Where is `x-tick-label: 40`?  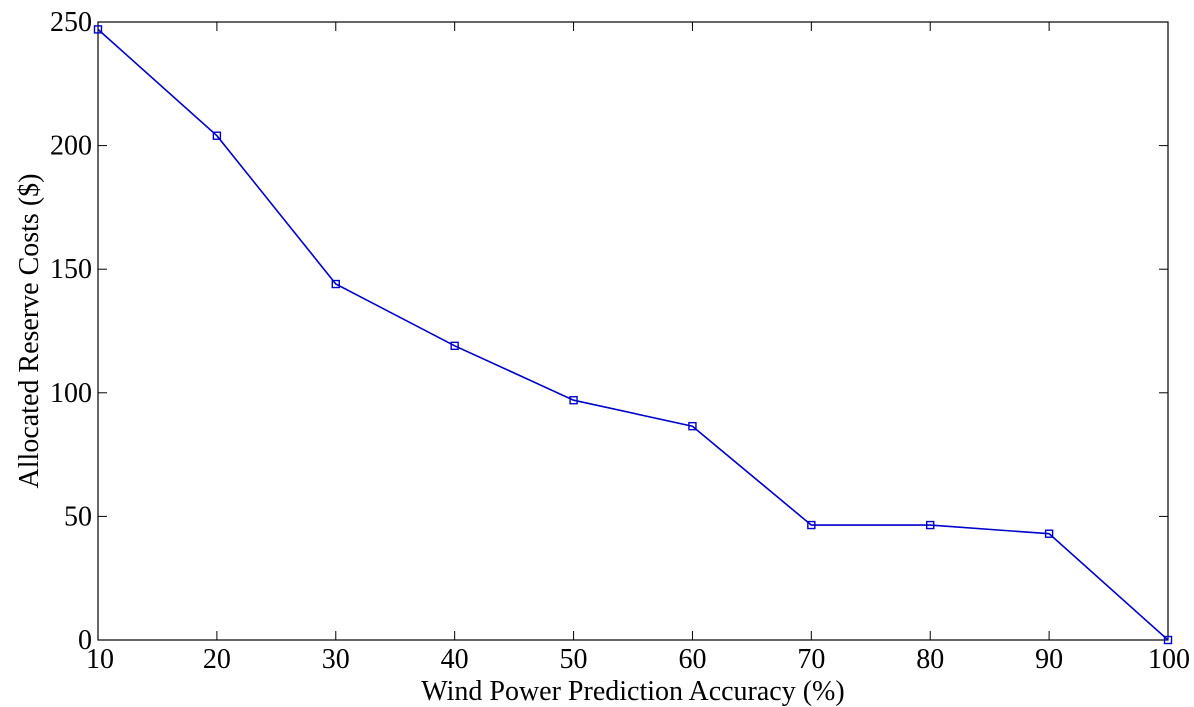
x-tick-label: 40 is located at coordinates (455, 659).